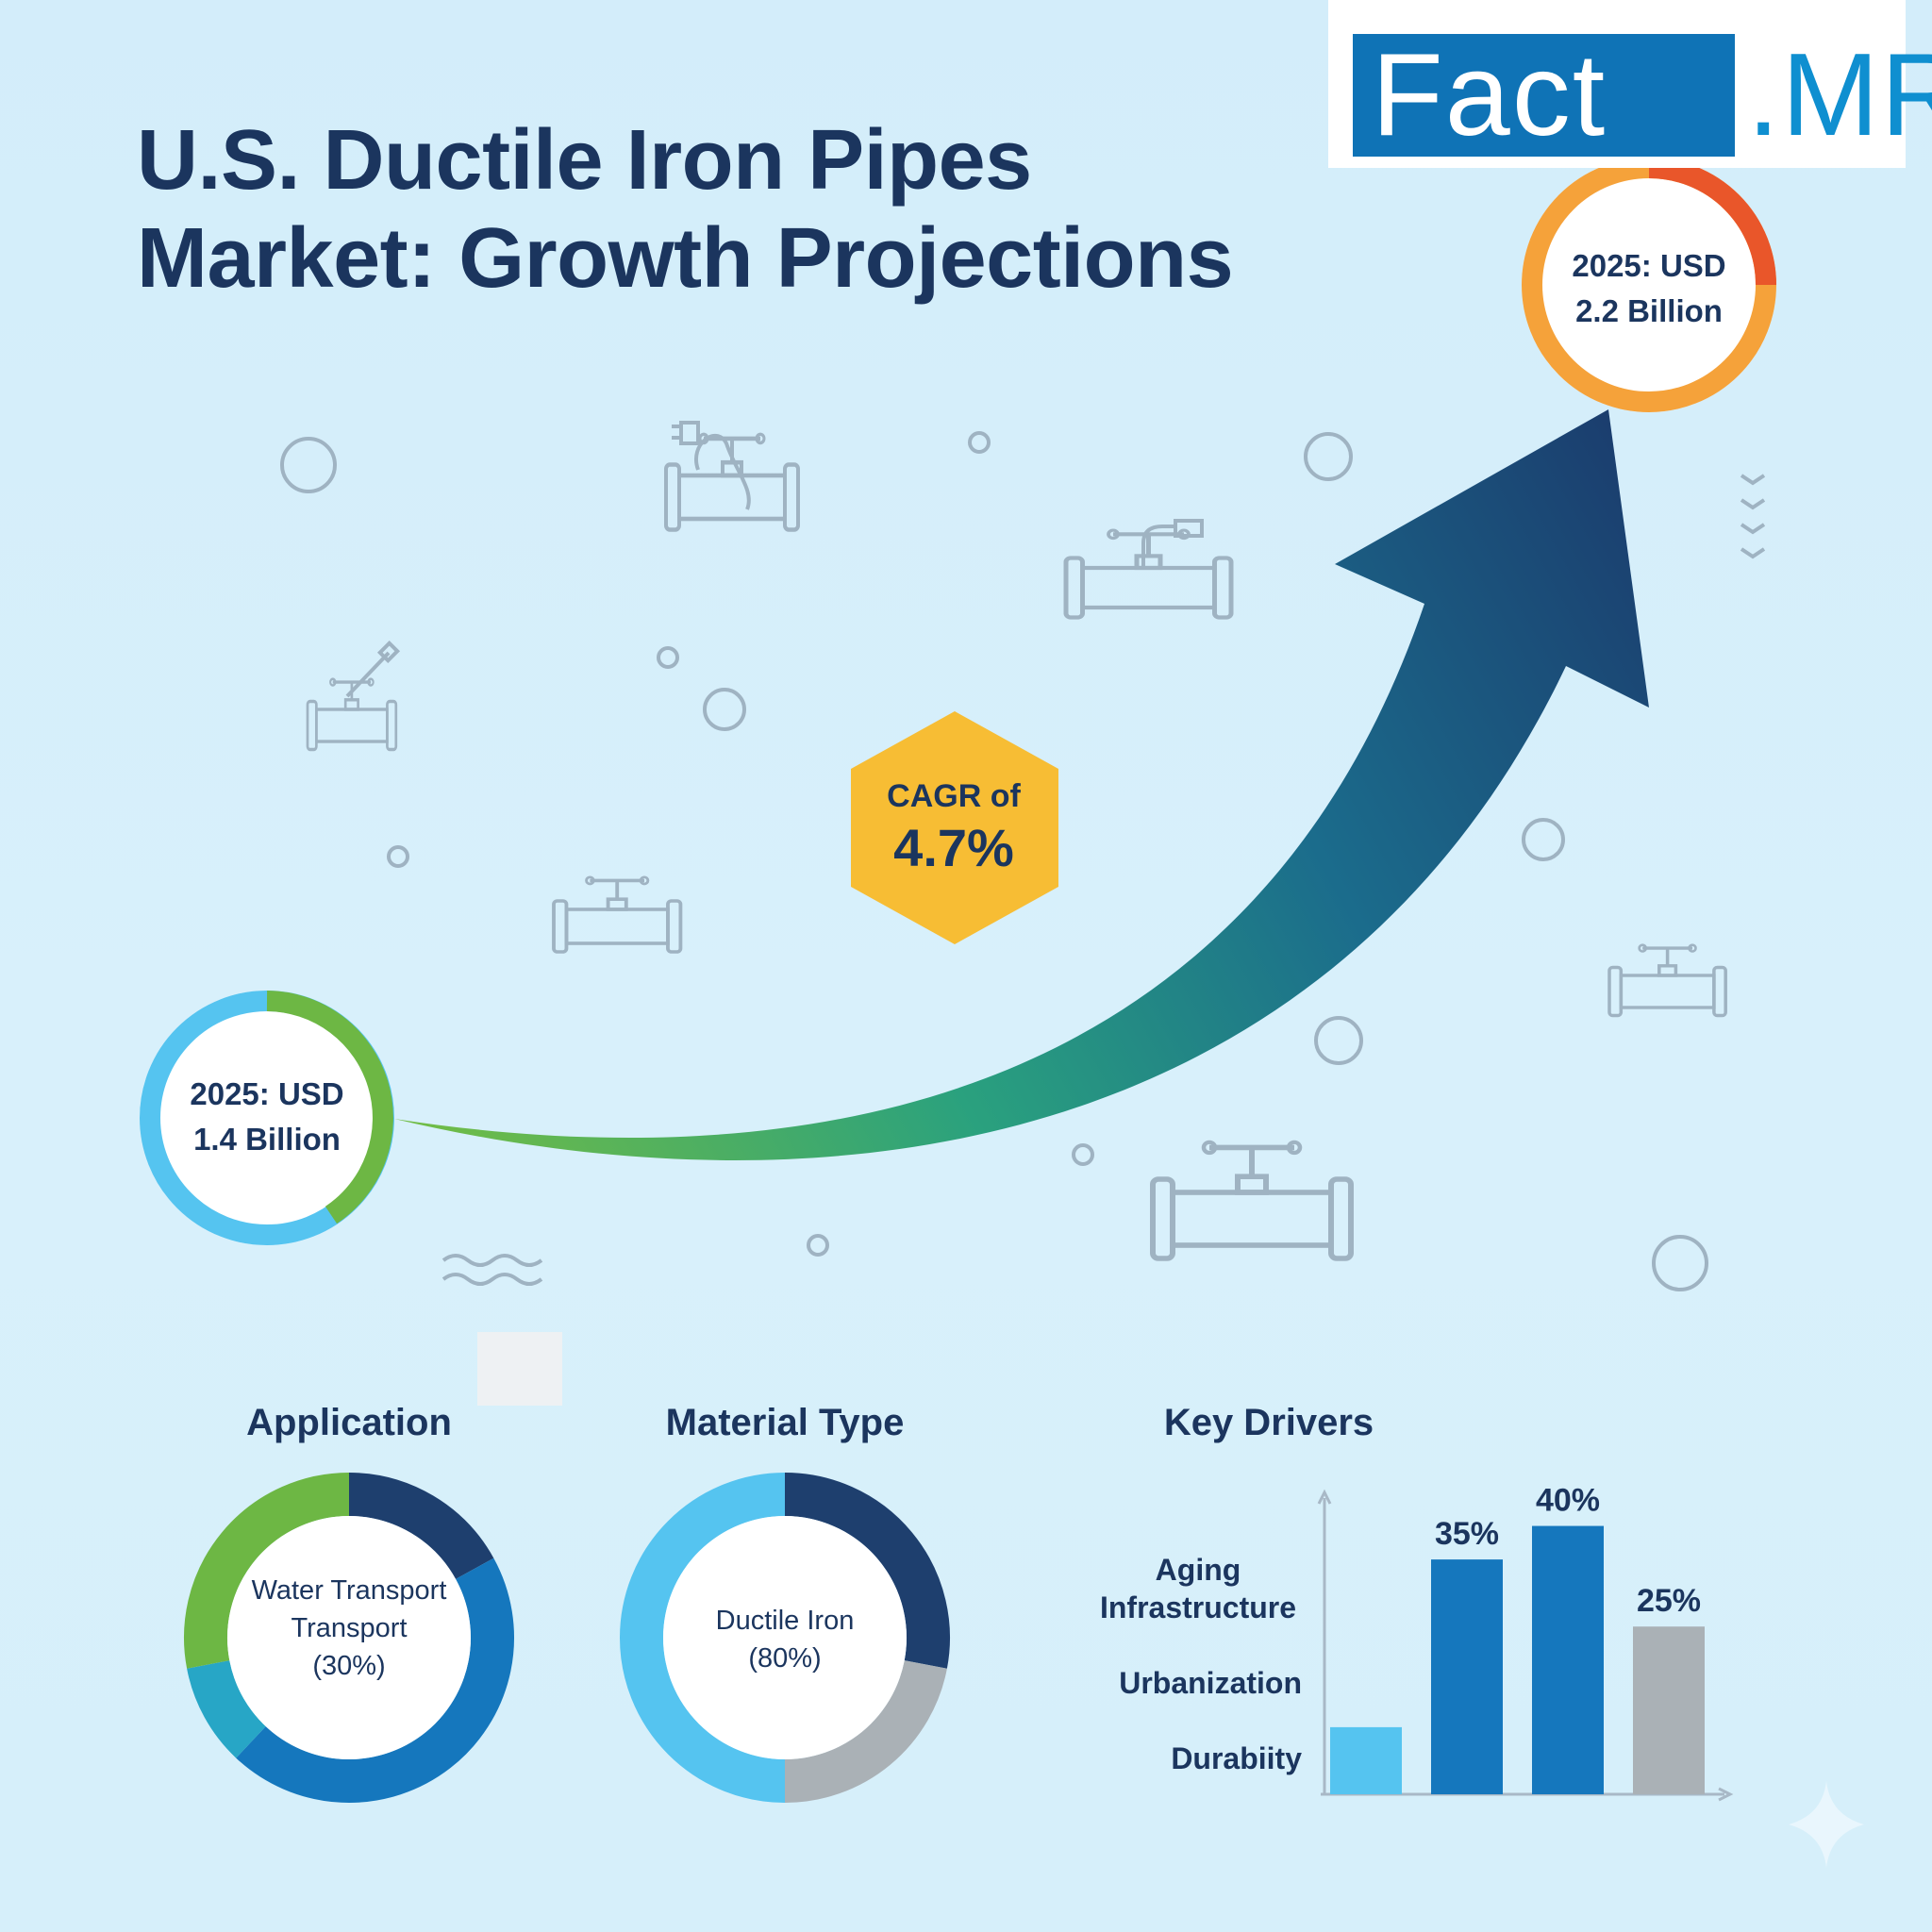 This screenshot has height=1932, width=1932. I want to click on driver-bar-value-2: 40%, so click(1568, 1501).